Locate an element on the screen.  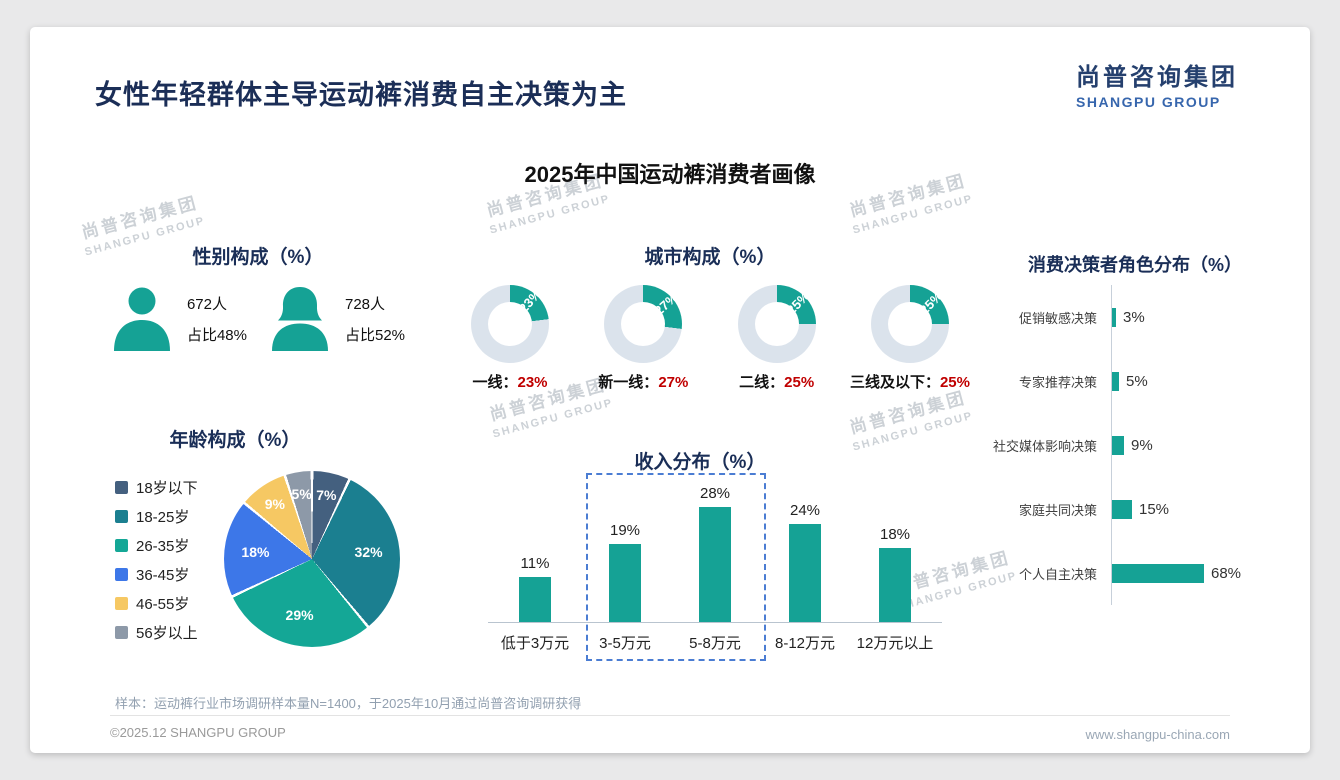
pie-slice-label: 7% is located at coordinates (326, 494).